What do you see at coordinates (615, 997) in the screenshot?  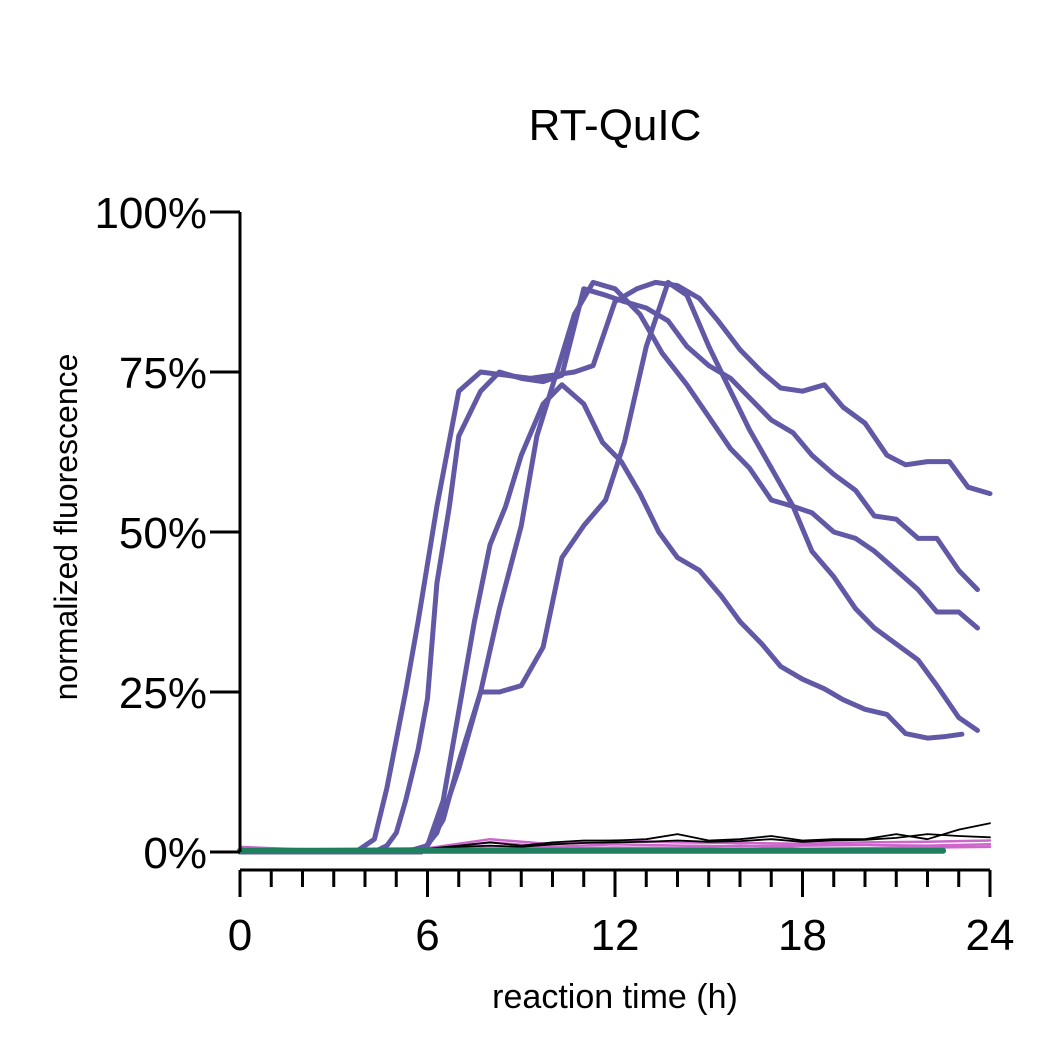 I see `x-axis-label: reaction time (h)` at bounding box center [615, 997].